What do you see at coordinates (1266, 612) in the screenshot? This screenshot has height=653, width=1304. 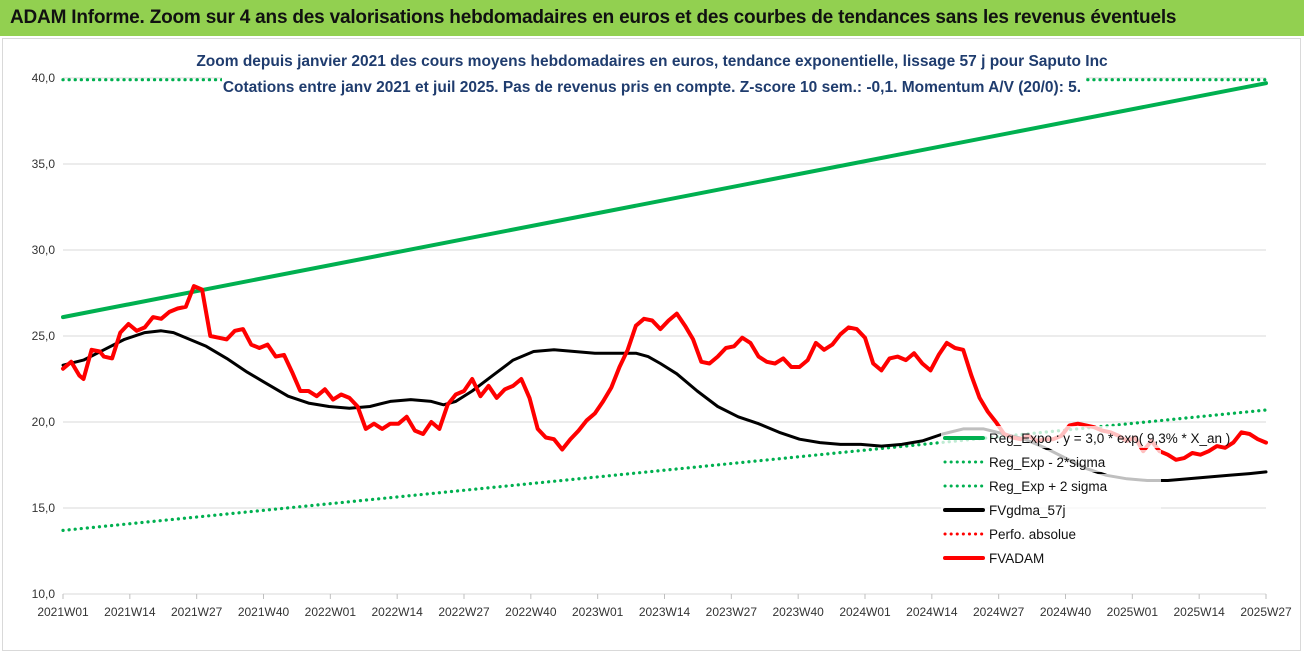 I see `x-tick-label: 2025W27` at bounding box center [1266, 612].